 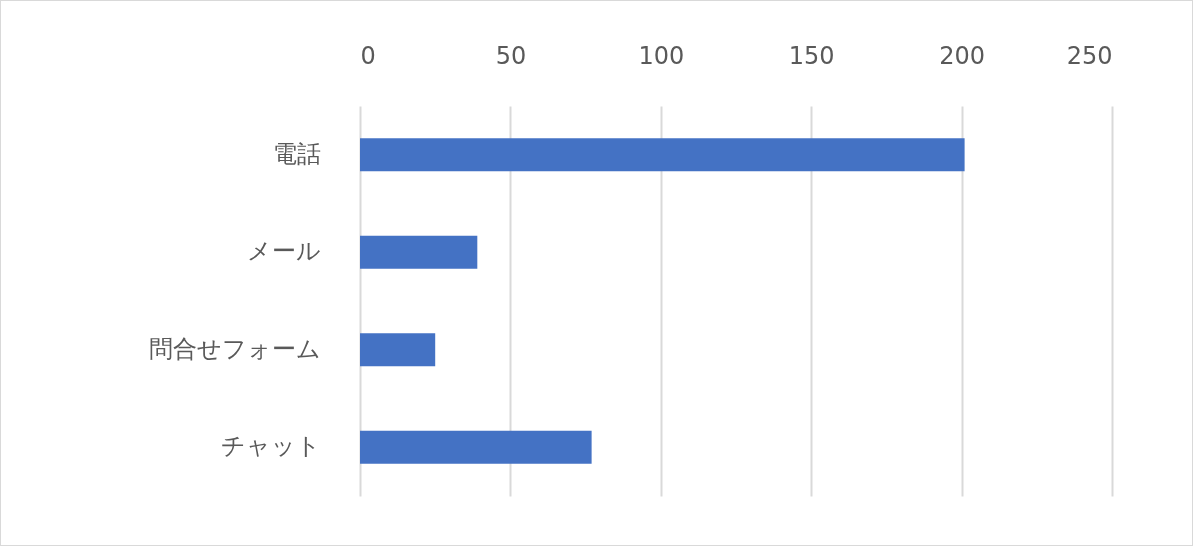 I want to click on y-tick-label: 問合せフォーム, so click(x=234, y=348).